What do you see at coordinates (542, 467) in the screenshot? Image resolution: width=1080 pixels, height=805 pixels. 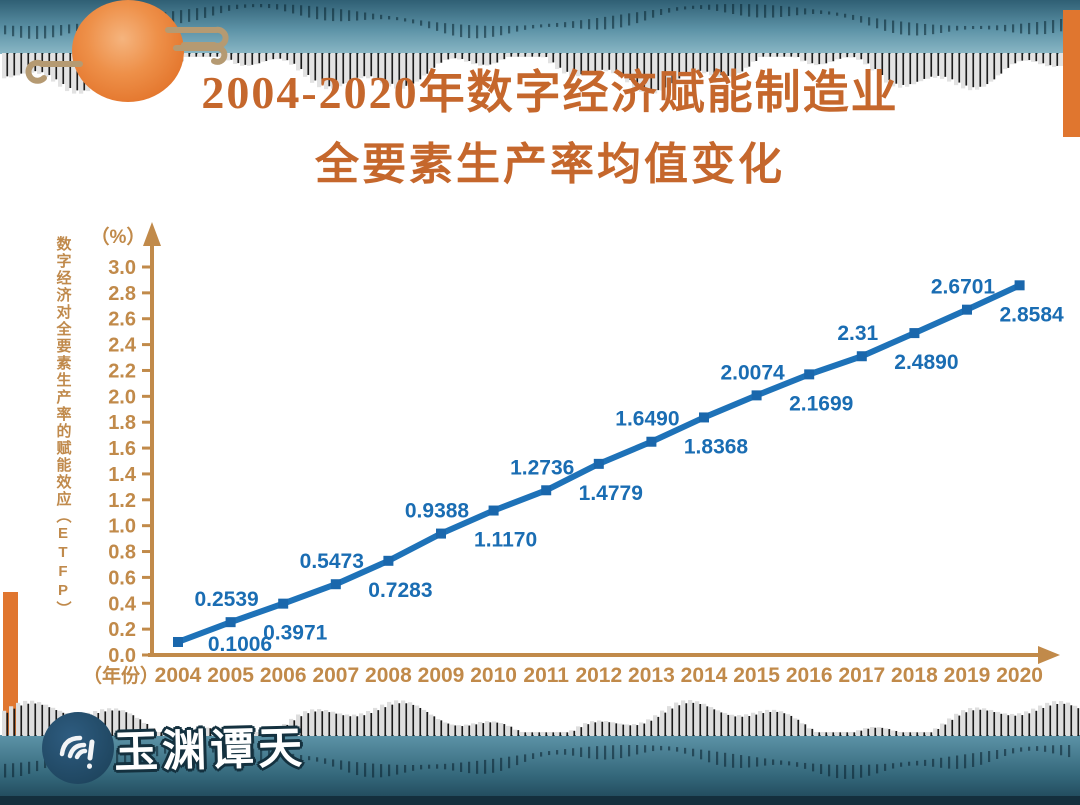 I see `svg-text: 1.2736` at bounding box center [542, 467].